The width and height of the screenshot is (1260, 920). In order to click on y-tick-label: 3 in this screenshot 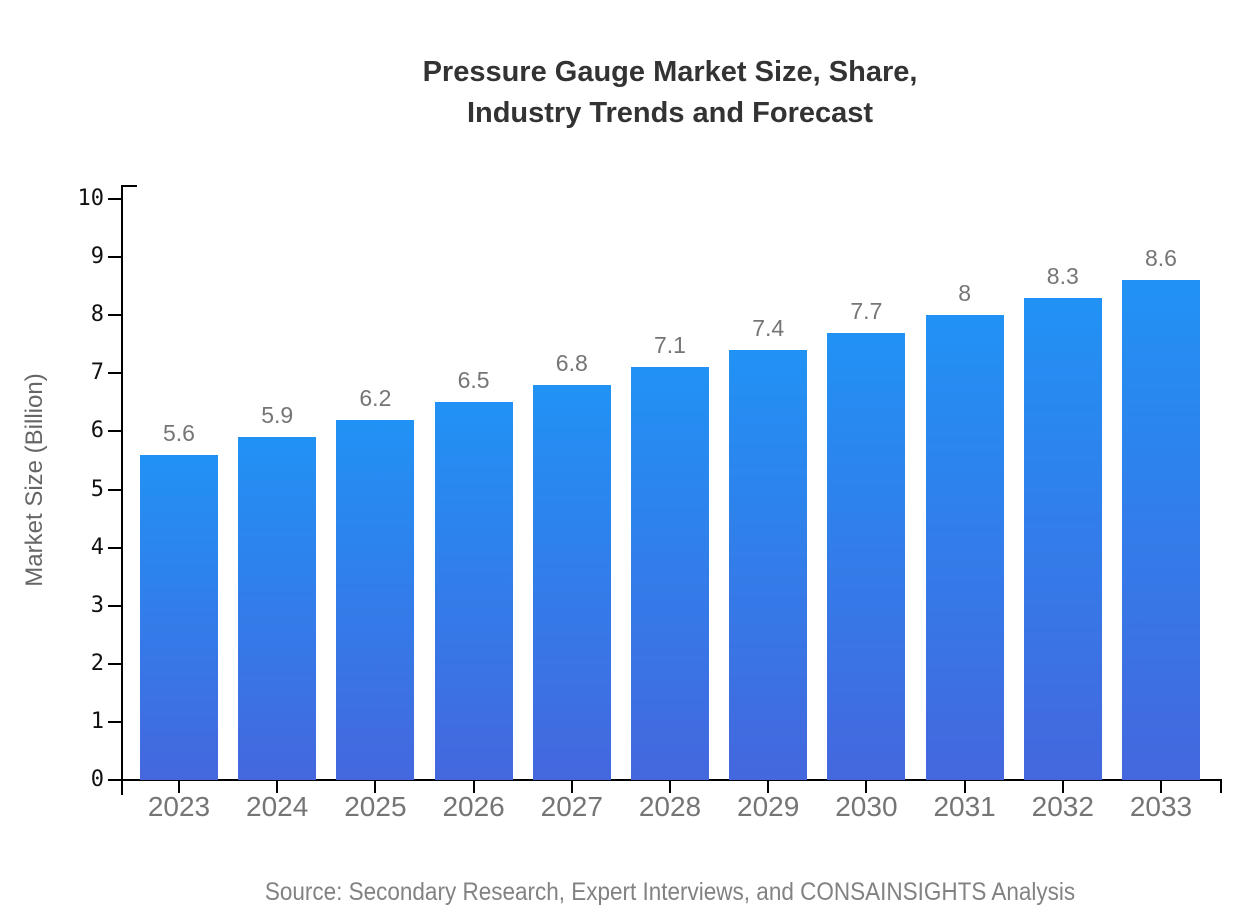, I will do `click(97, 605)`.